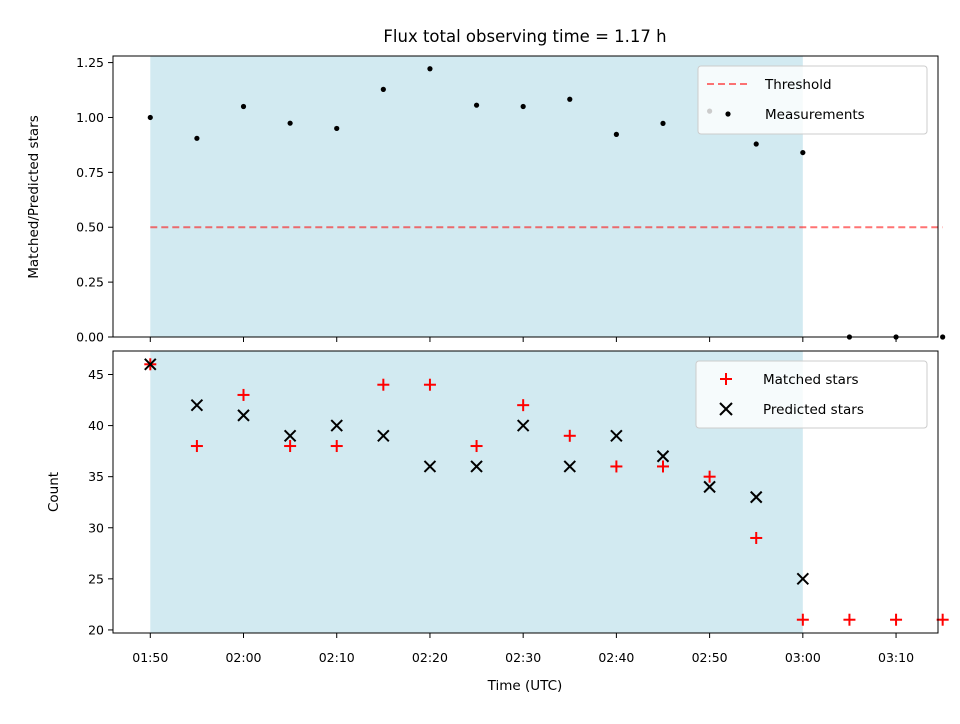 The height and width of the screenshot is (724, 960). I want to click on x-tick-label: 02:40, so click(616, 657).